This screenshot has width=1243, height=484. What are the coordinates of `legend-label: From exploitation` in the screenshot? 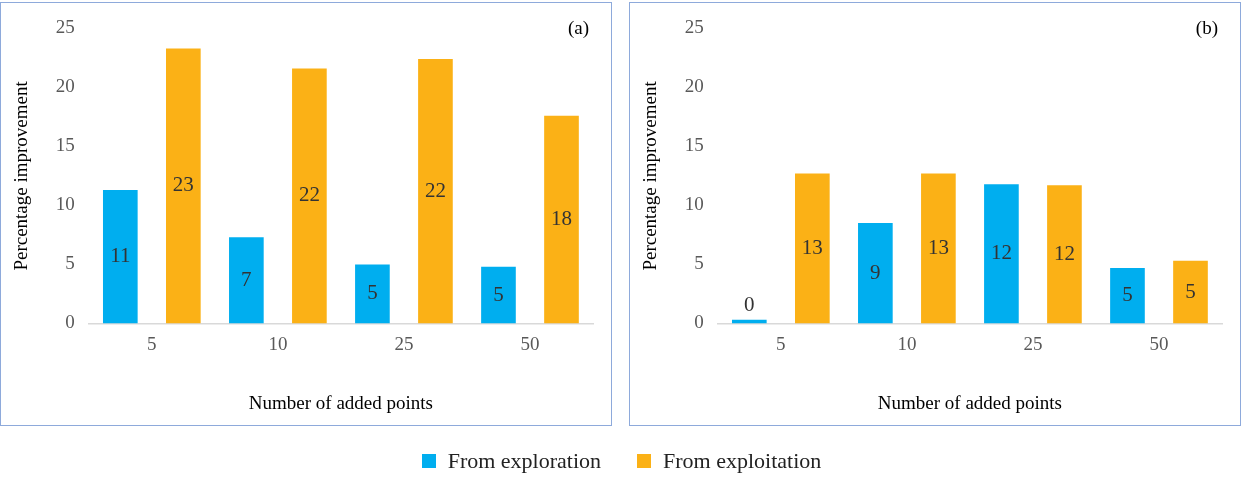 It's located at (742, 461).